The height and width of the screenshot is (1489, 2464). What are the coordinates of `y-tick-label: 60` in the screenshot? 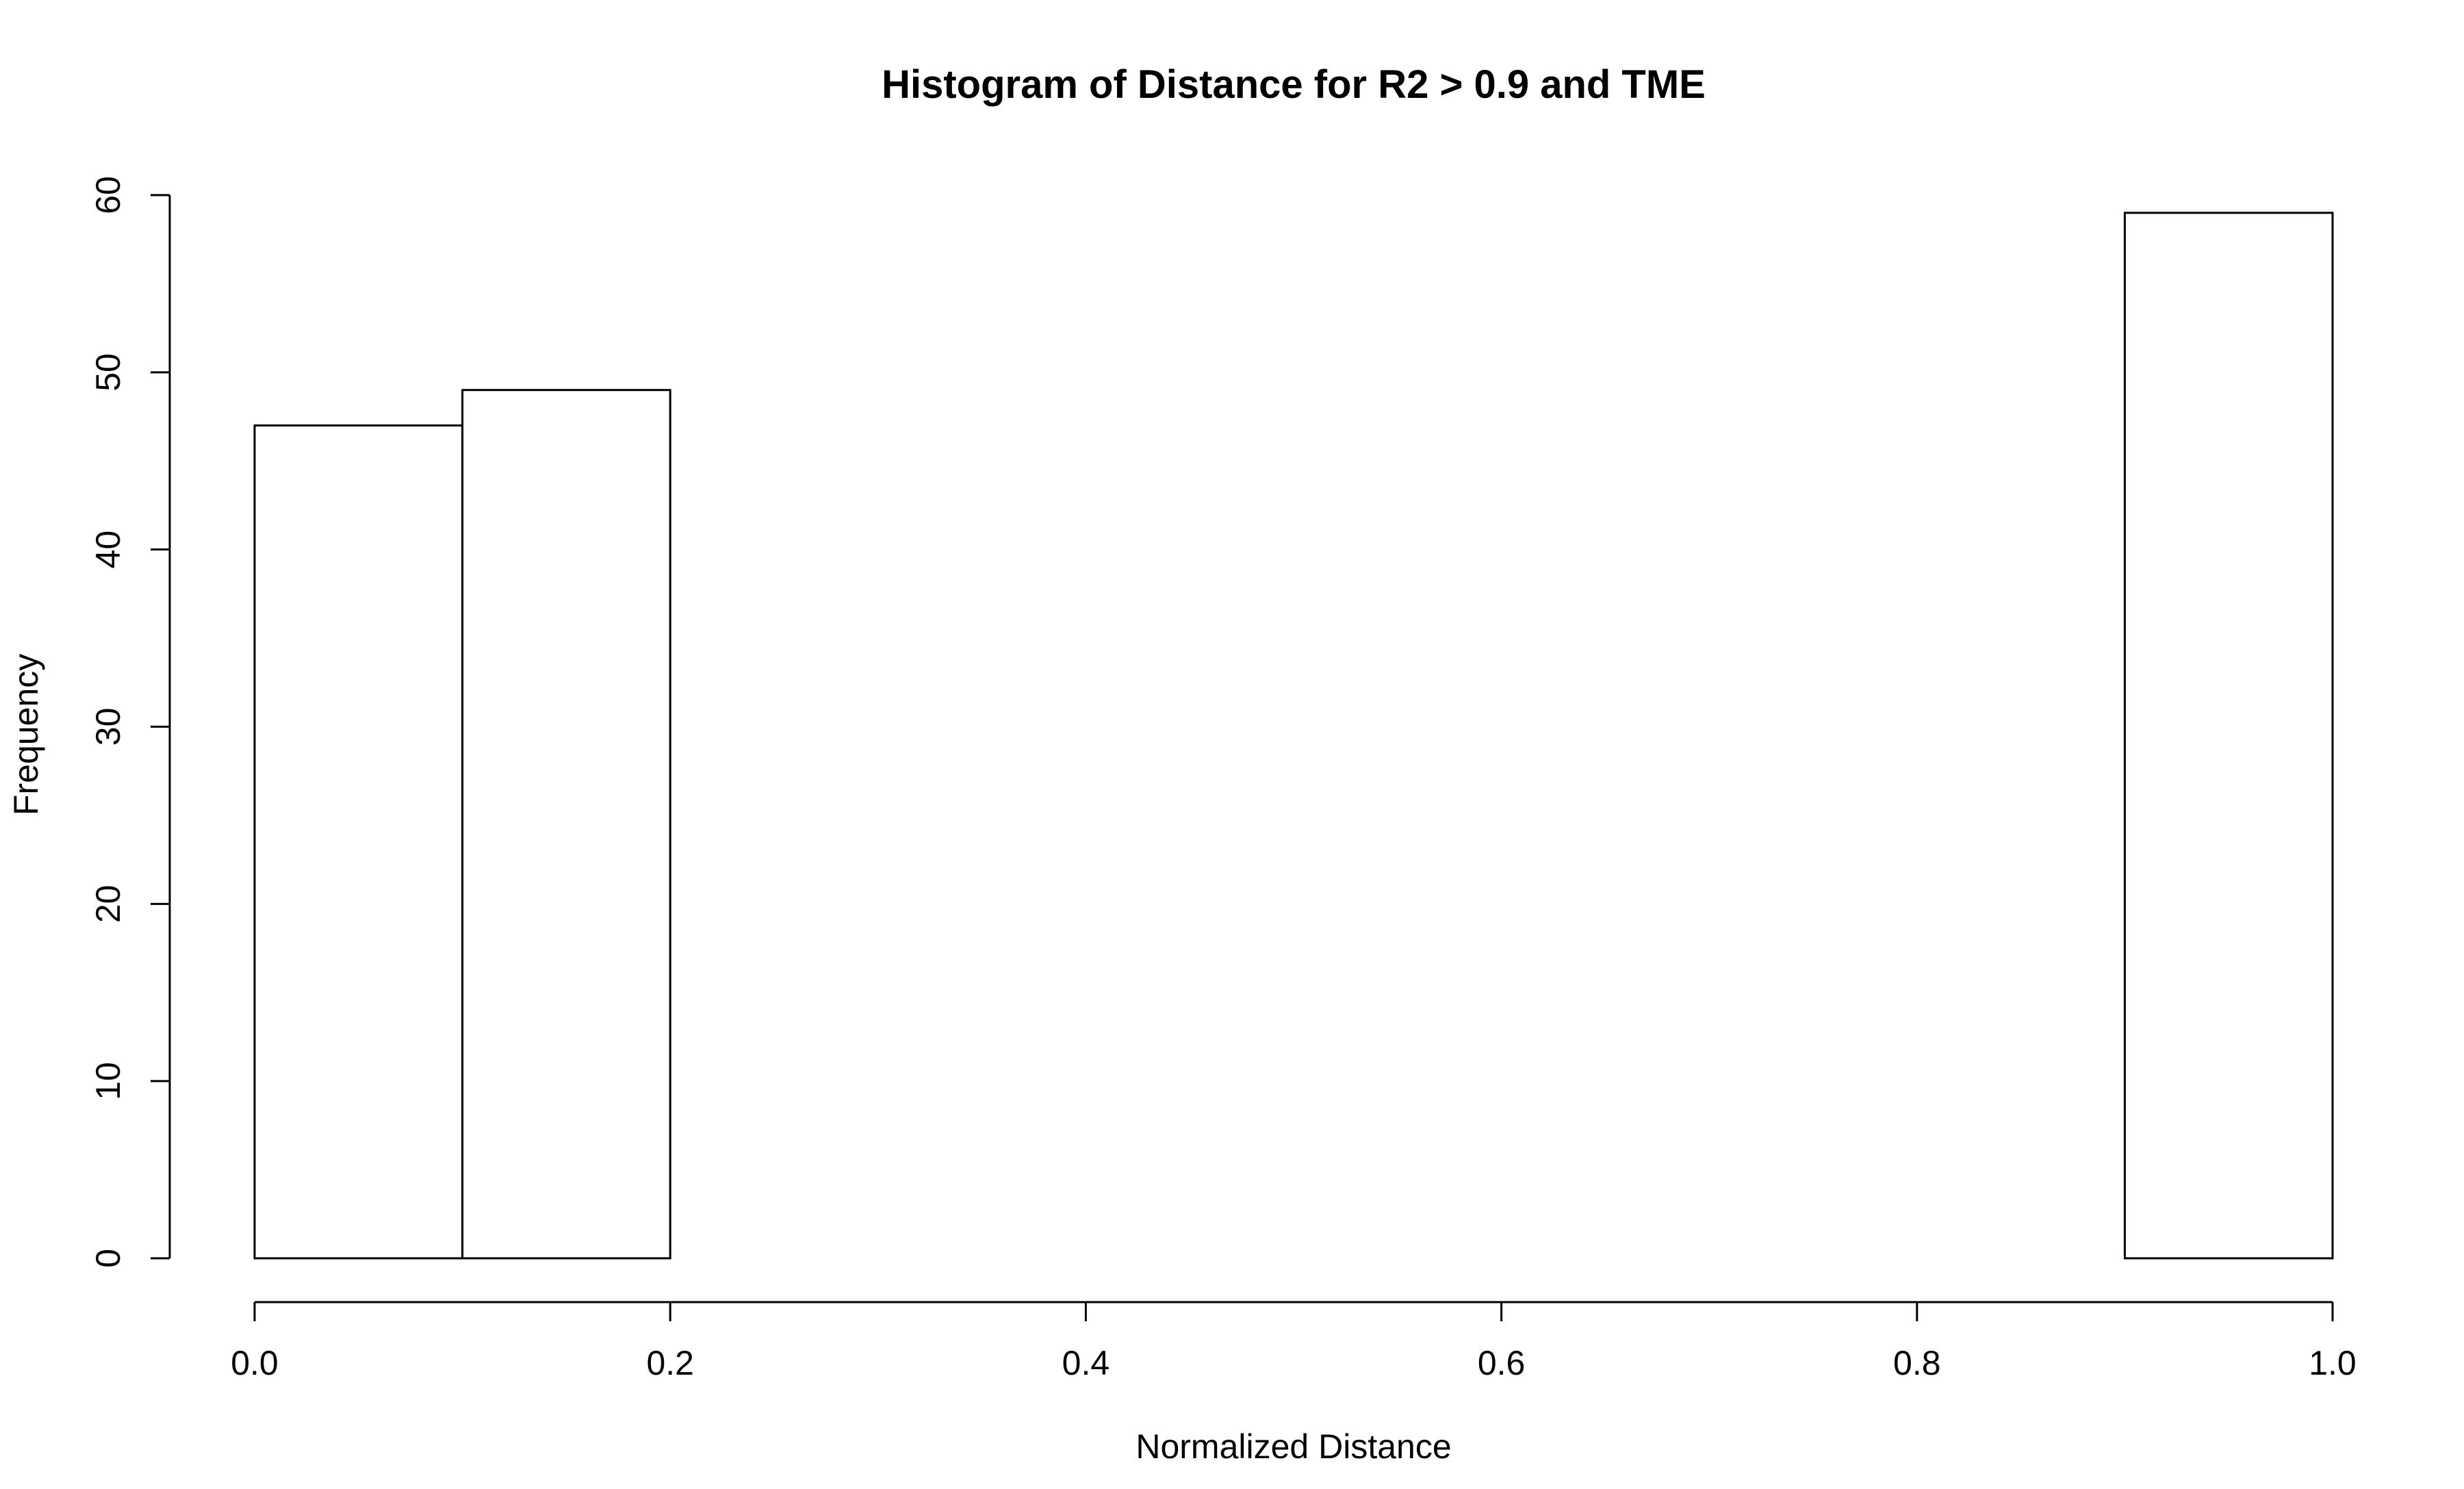 It's located at (108, 195).